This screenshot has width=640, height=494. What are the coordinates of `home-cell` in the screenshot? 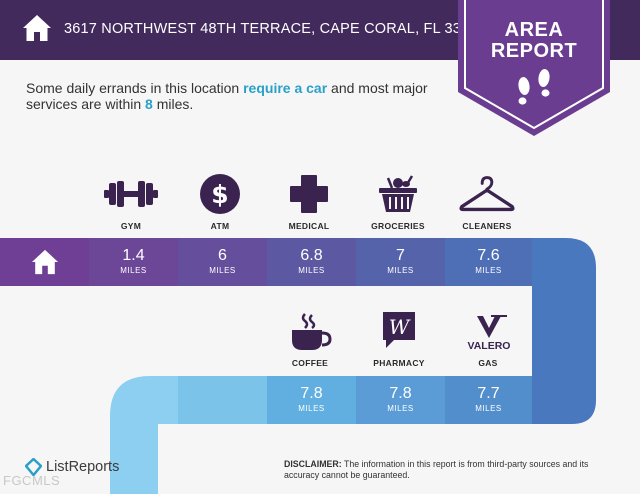 It's located at (44, 262).